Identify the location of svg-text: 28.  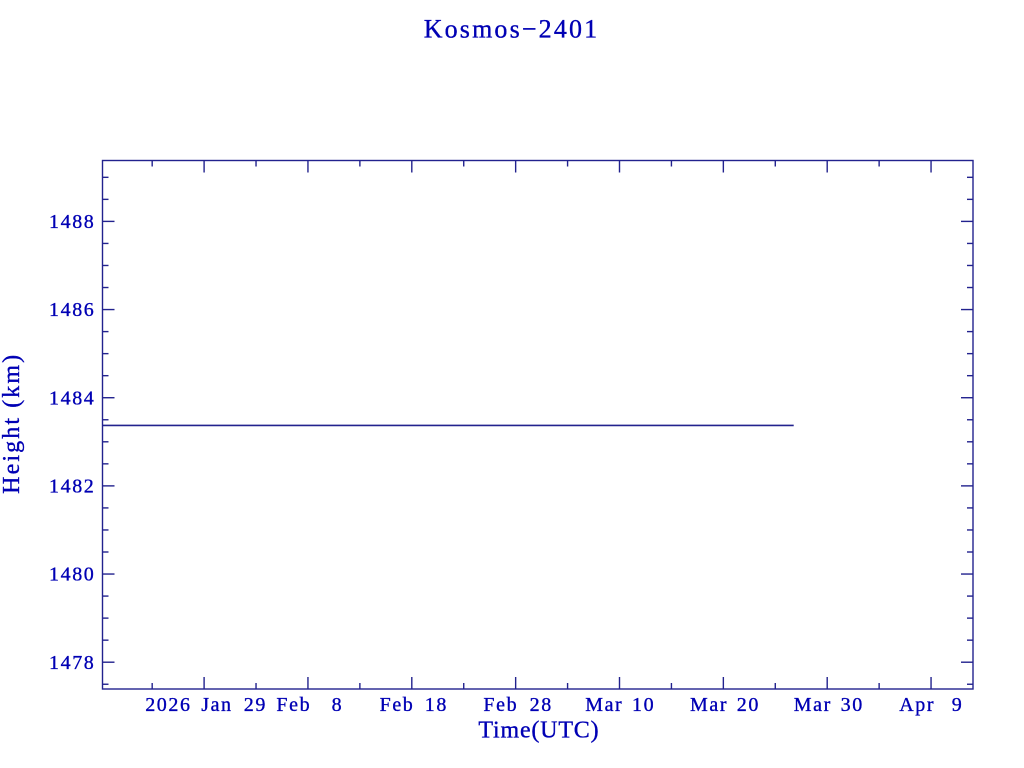
(541, 705).